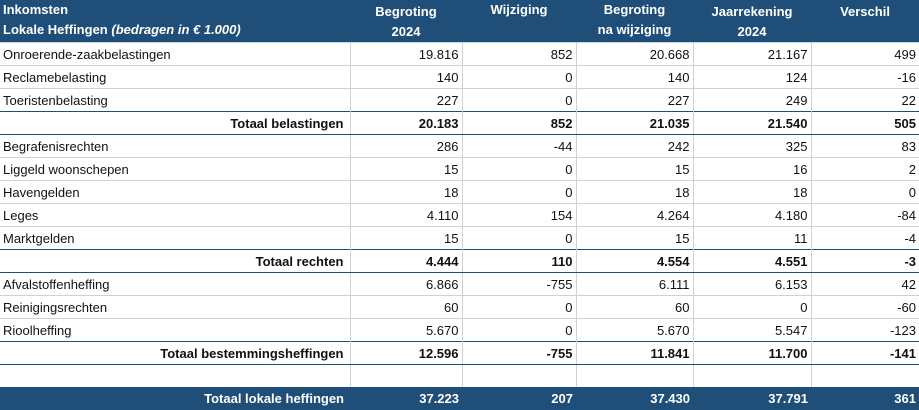 This screenshot has height=410, width=919. Describe the element at coordinates (406, 398) in the screenshot. I see `grand-total-value: 37.223` at that location.